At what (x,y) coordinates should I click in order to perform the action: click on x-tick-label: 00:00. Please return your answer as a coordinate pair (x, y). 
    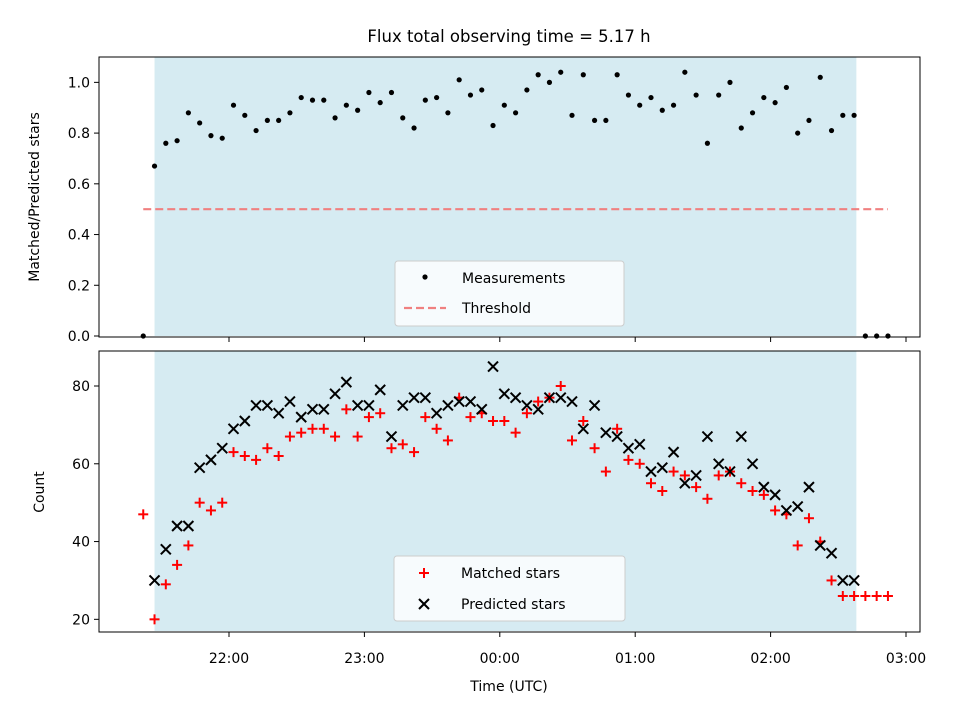
    Looking at the image, I should click on (500, 659).